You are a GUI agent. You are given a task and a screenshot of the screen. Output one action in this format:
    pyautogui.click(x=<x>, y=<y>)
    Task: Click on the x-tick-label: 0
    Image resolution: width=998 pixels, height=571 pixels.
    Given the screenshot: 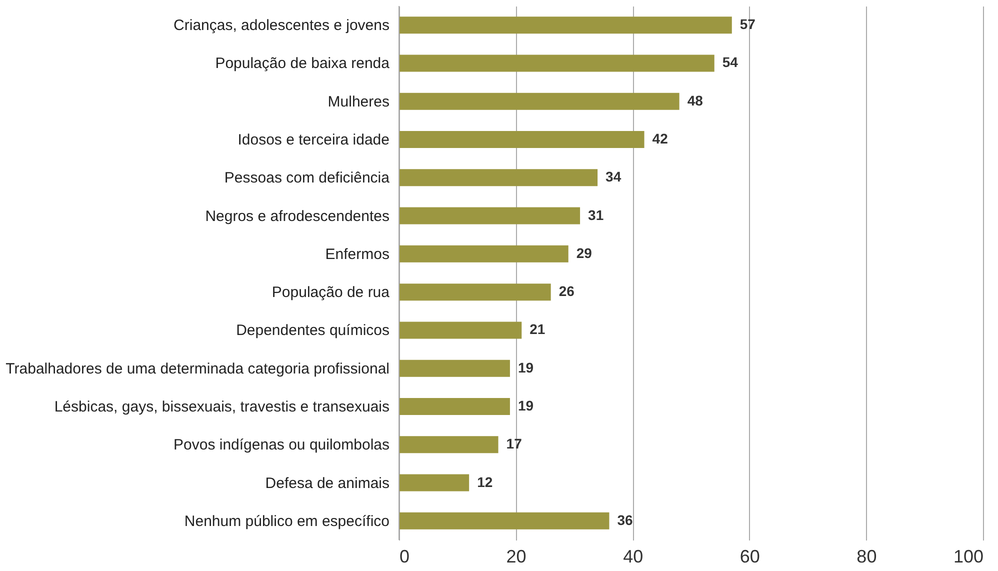 What is the action you would take?
    pyautogui.click(x=405, y=556)
    